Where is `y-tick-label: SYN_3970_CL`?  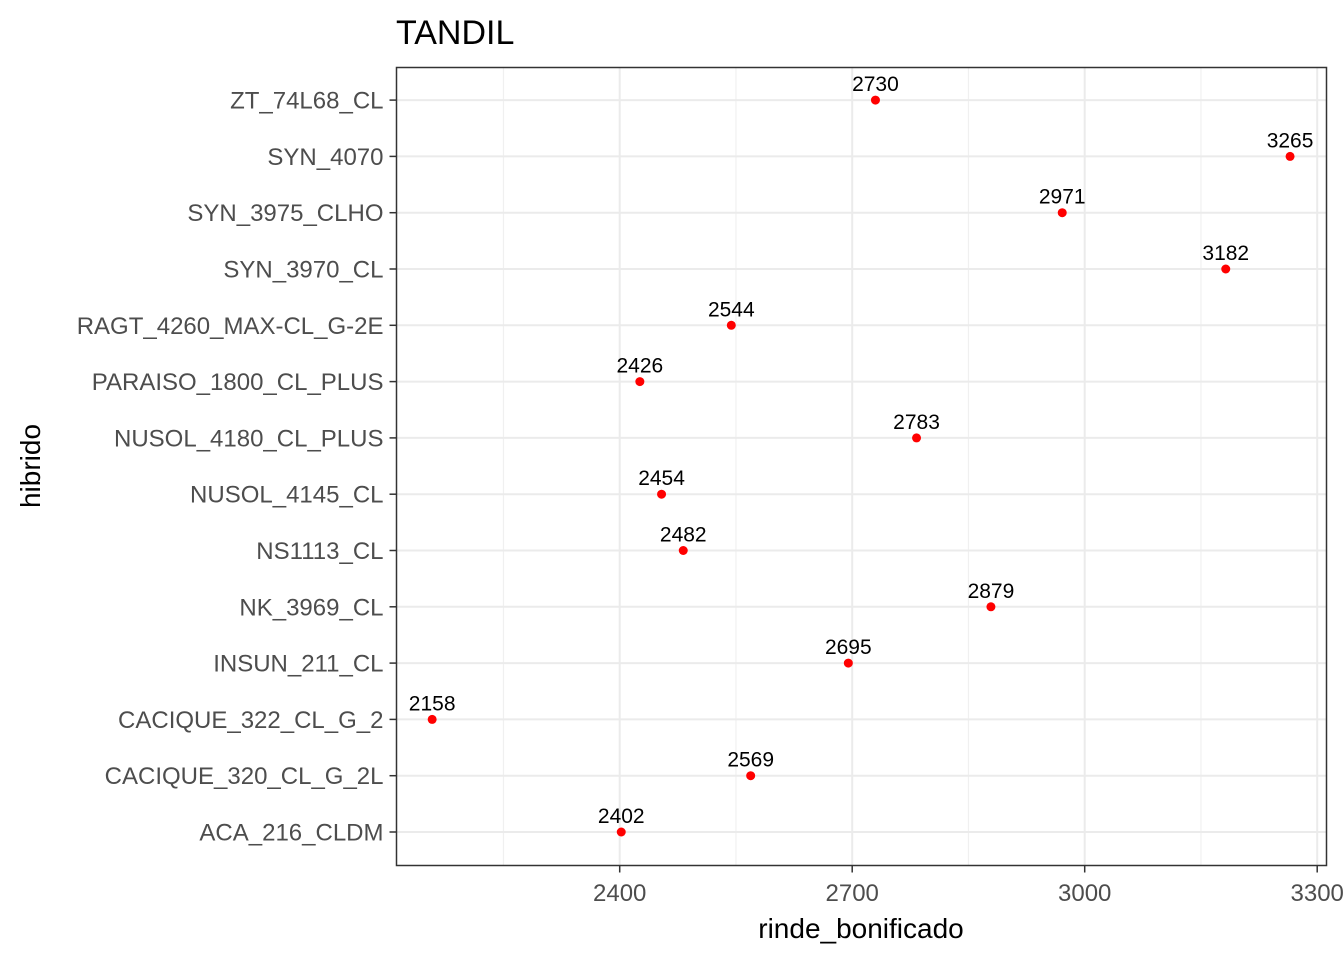
y-tick-label: SYN_3970_CL is located at coordinates (303, 270).